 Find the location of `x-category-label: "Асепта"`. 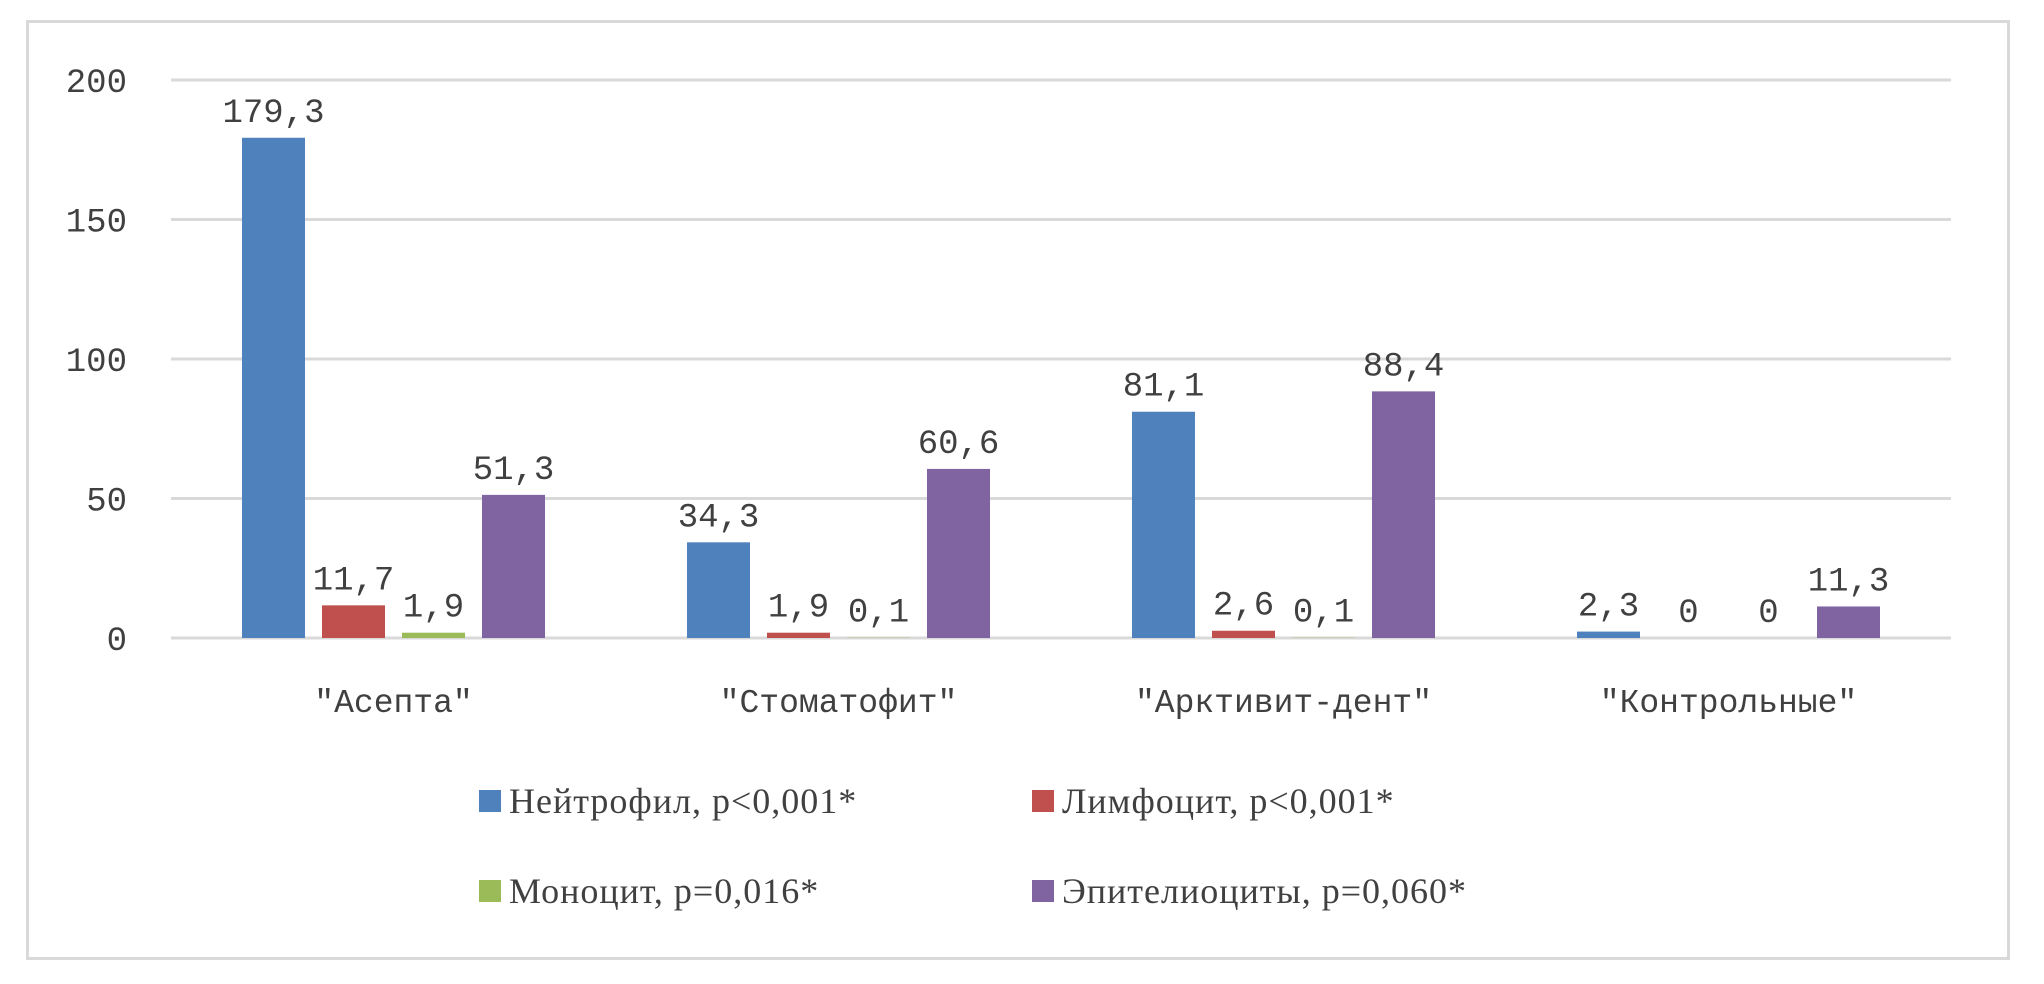

x-category-label: "Асепта" is located at coordinates (393, 703).